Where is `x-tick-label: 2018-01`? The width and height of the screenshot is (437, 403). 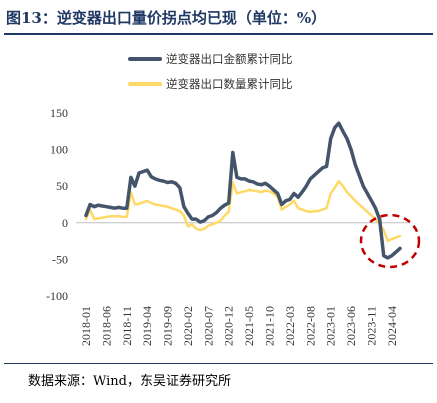 x-tick-label: 2018-01 is located at coordinates (86, 326).